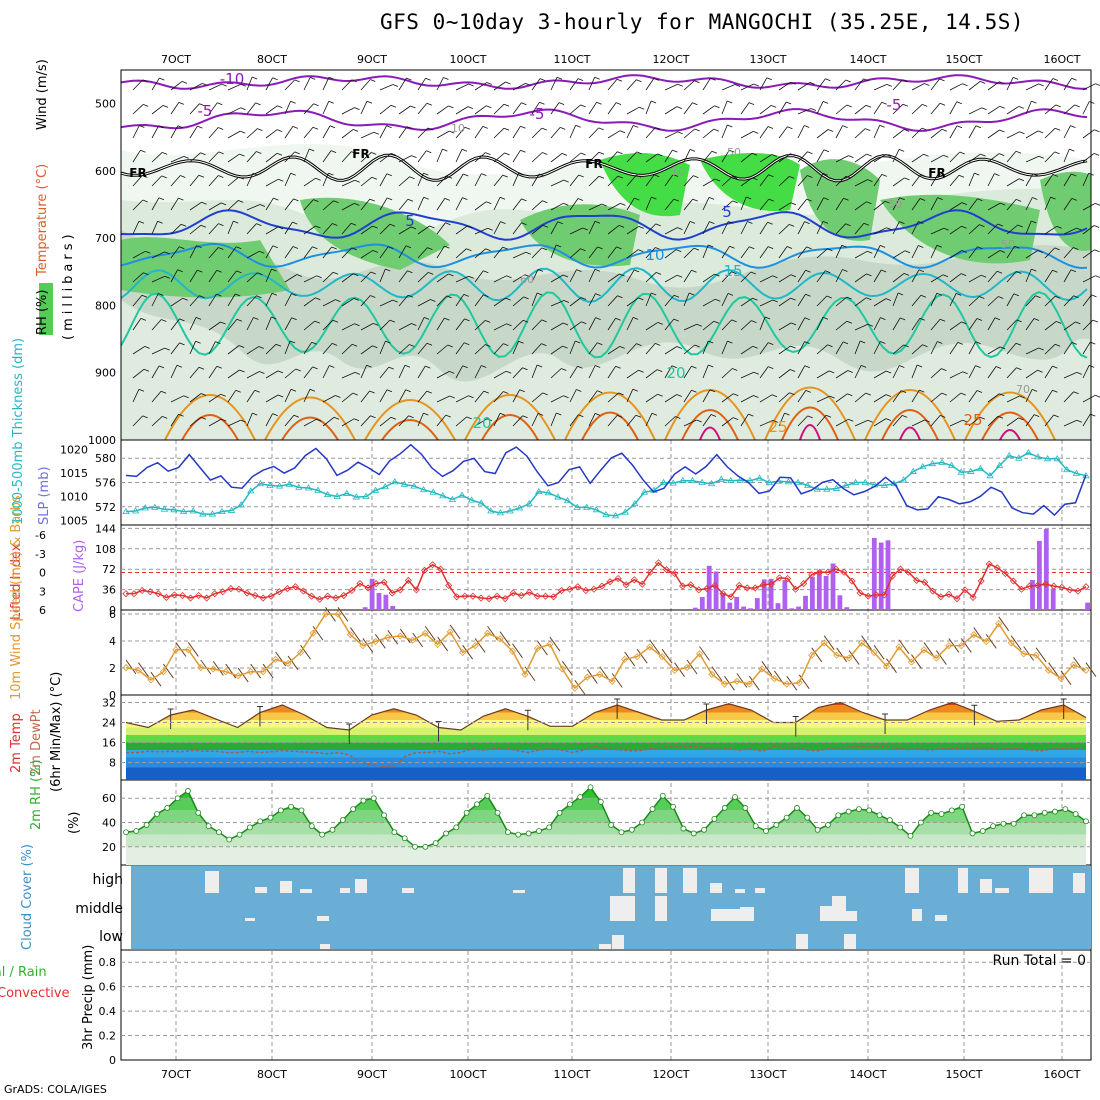 The image size is (1100, 1100). What do you see at coordinates (42, 220) in the screenshot?
I see `temp-legend-label: Temperature (°C)` at bounding box center [42, 220].